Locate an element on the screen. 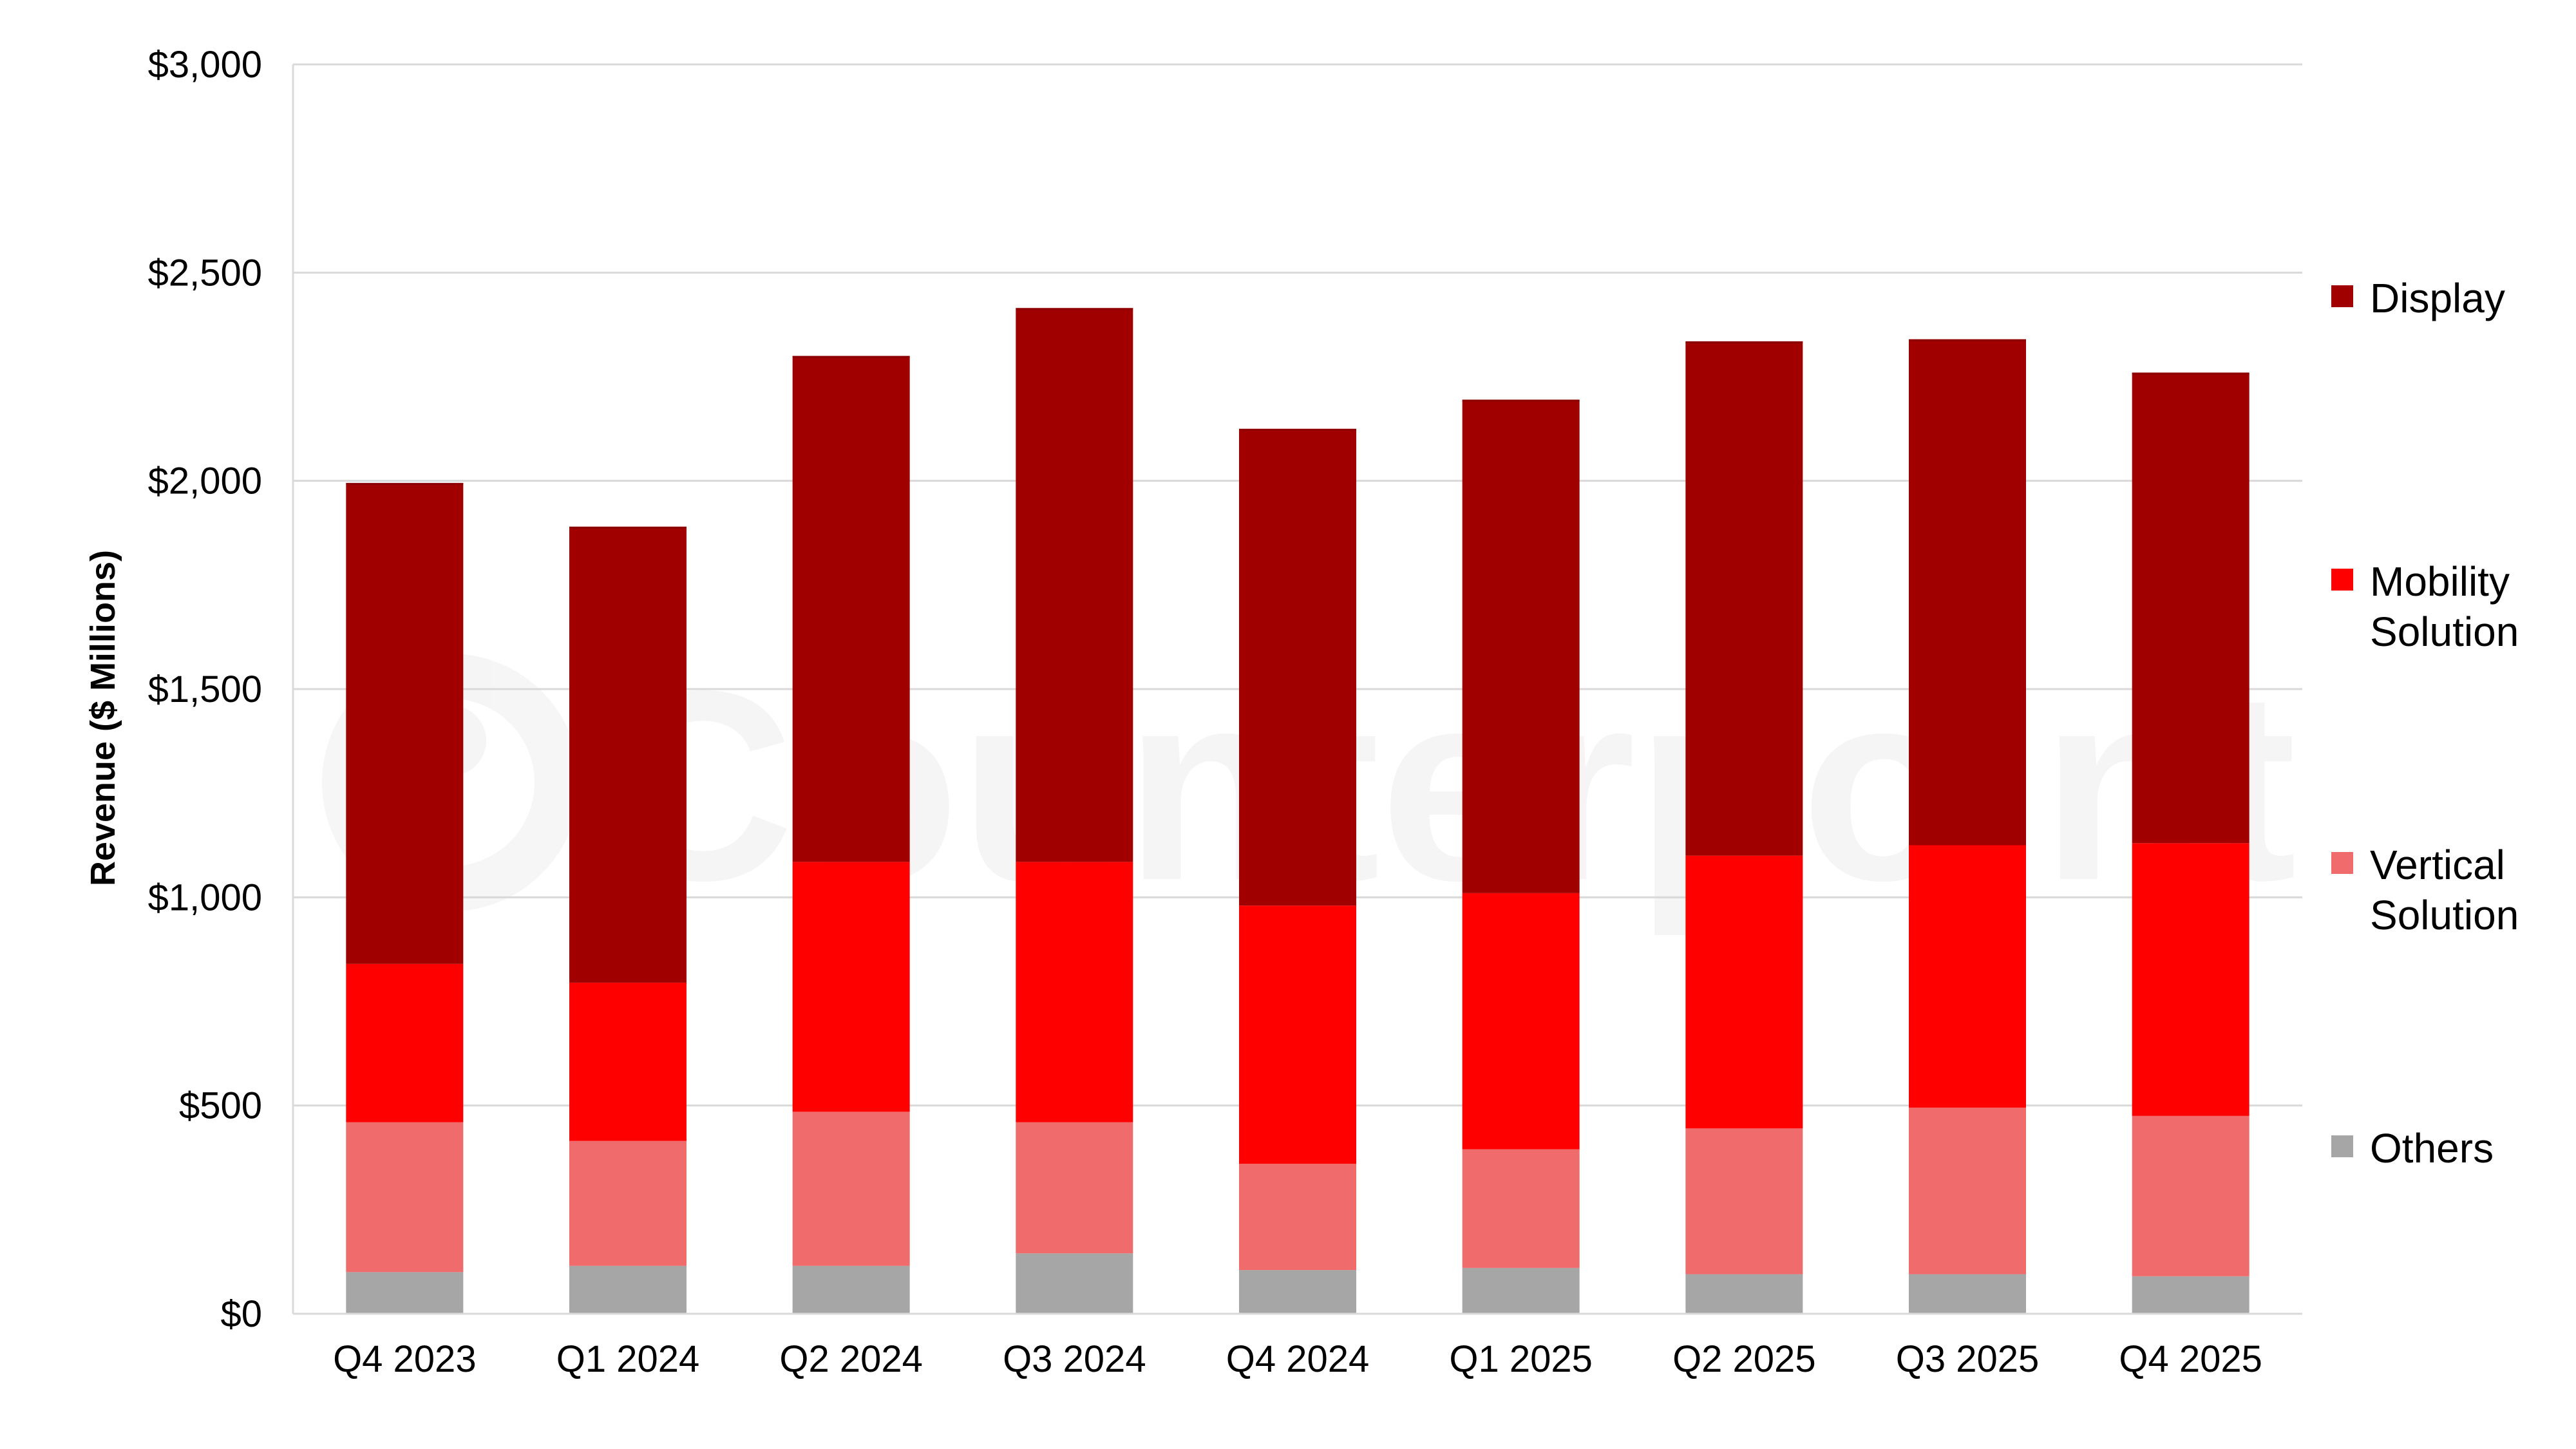 This screenshot has width=2576, height=1449. x-tick-label: Q3 2025 is located at coordinates (1968, 1359).